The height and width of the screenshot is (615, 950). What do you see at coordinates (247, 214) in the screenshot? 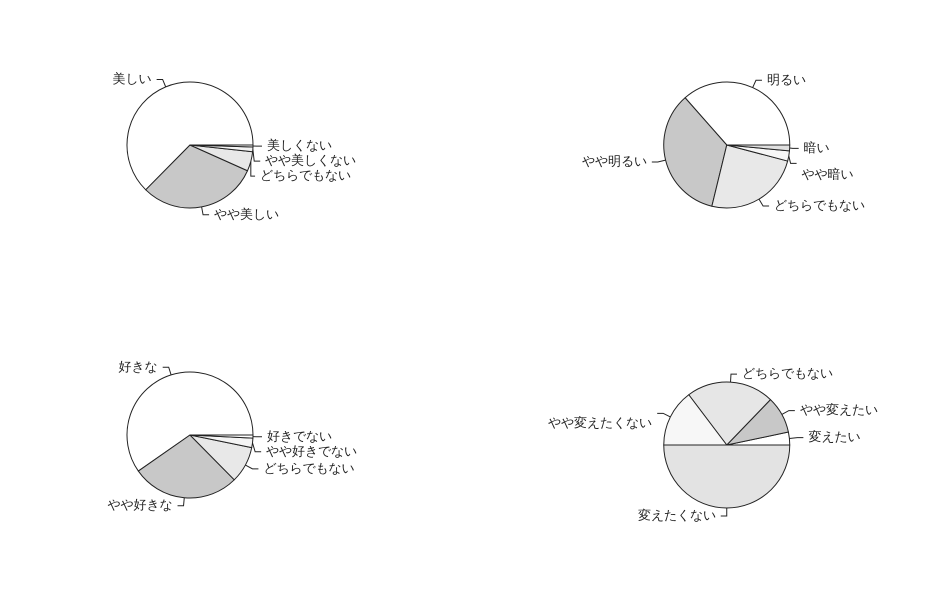
I see `slice-label: やや美しい` at bounding box center [247, 214].